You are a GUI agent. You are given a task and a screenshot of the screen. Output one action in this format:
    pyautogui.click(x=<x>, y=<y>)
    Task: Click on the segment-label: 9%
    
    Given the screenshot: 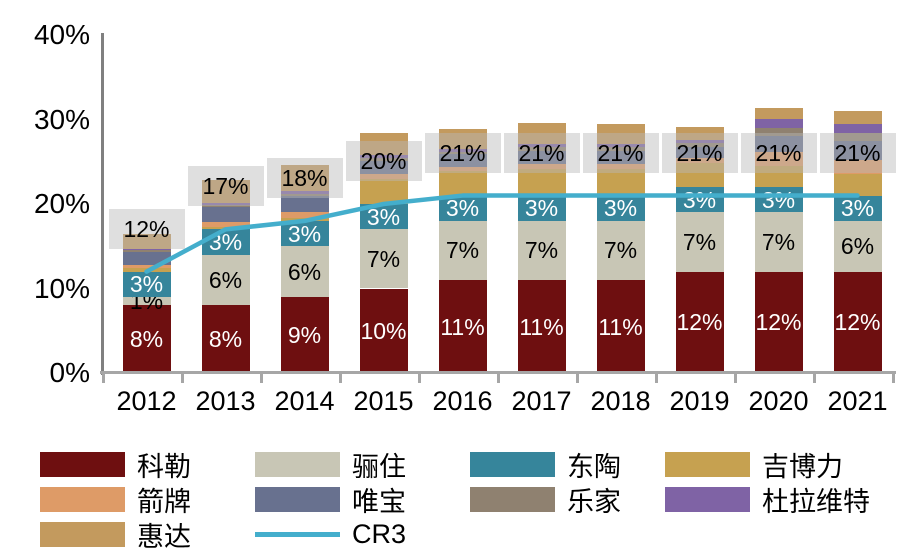 What is the action you would take?
    pyautogui.click(x=304, y=334)
    